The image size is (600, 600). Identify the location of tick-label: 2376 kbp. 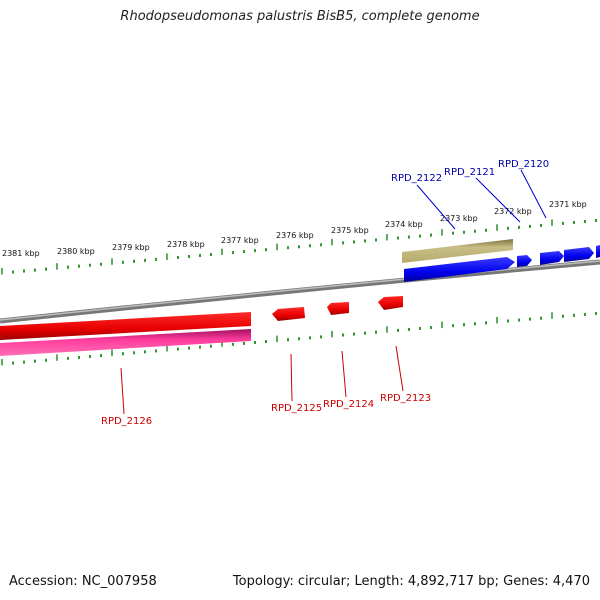
(295, 235).